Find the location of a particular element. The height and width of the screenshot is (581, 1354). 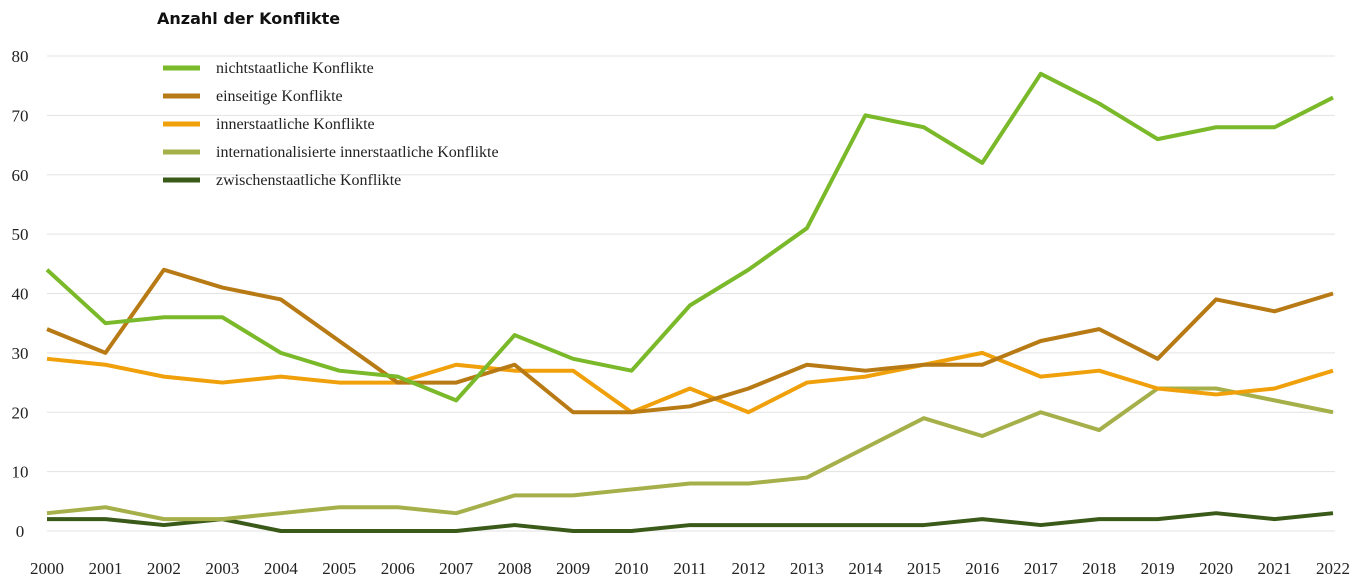

y-tick-label: 50 is located at coordinates (20, 234).